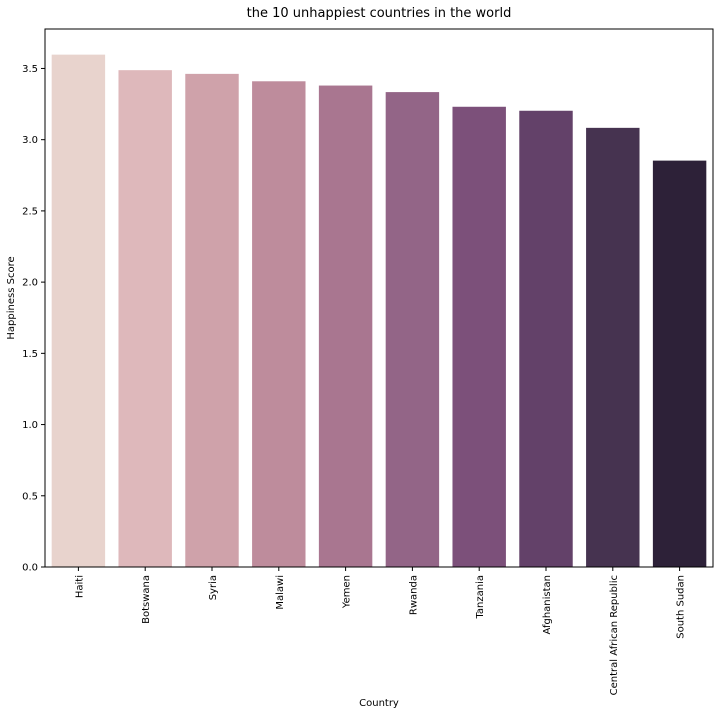 Image resolution: width=721 pixels, height=715 pixels. What do you see at coordinates (30, 496) in the screenshot?
I see `y-tick-label: 0.5` at bounding box center [30, 496].